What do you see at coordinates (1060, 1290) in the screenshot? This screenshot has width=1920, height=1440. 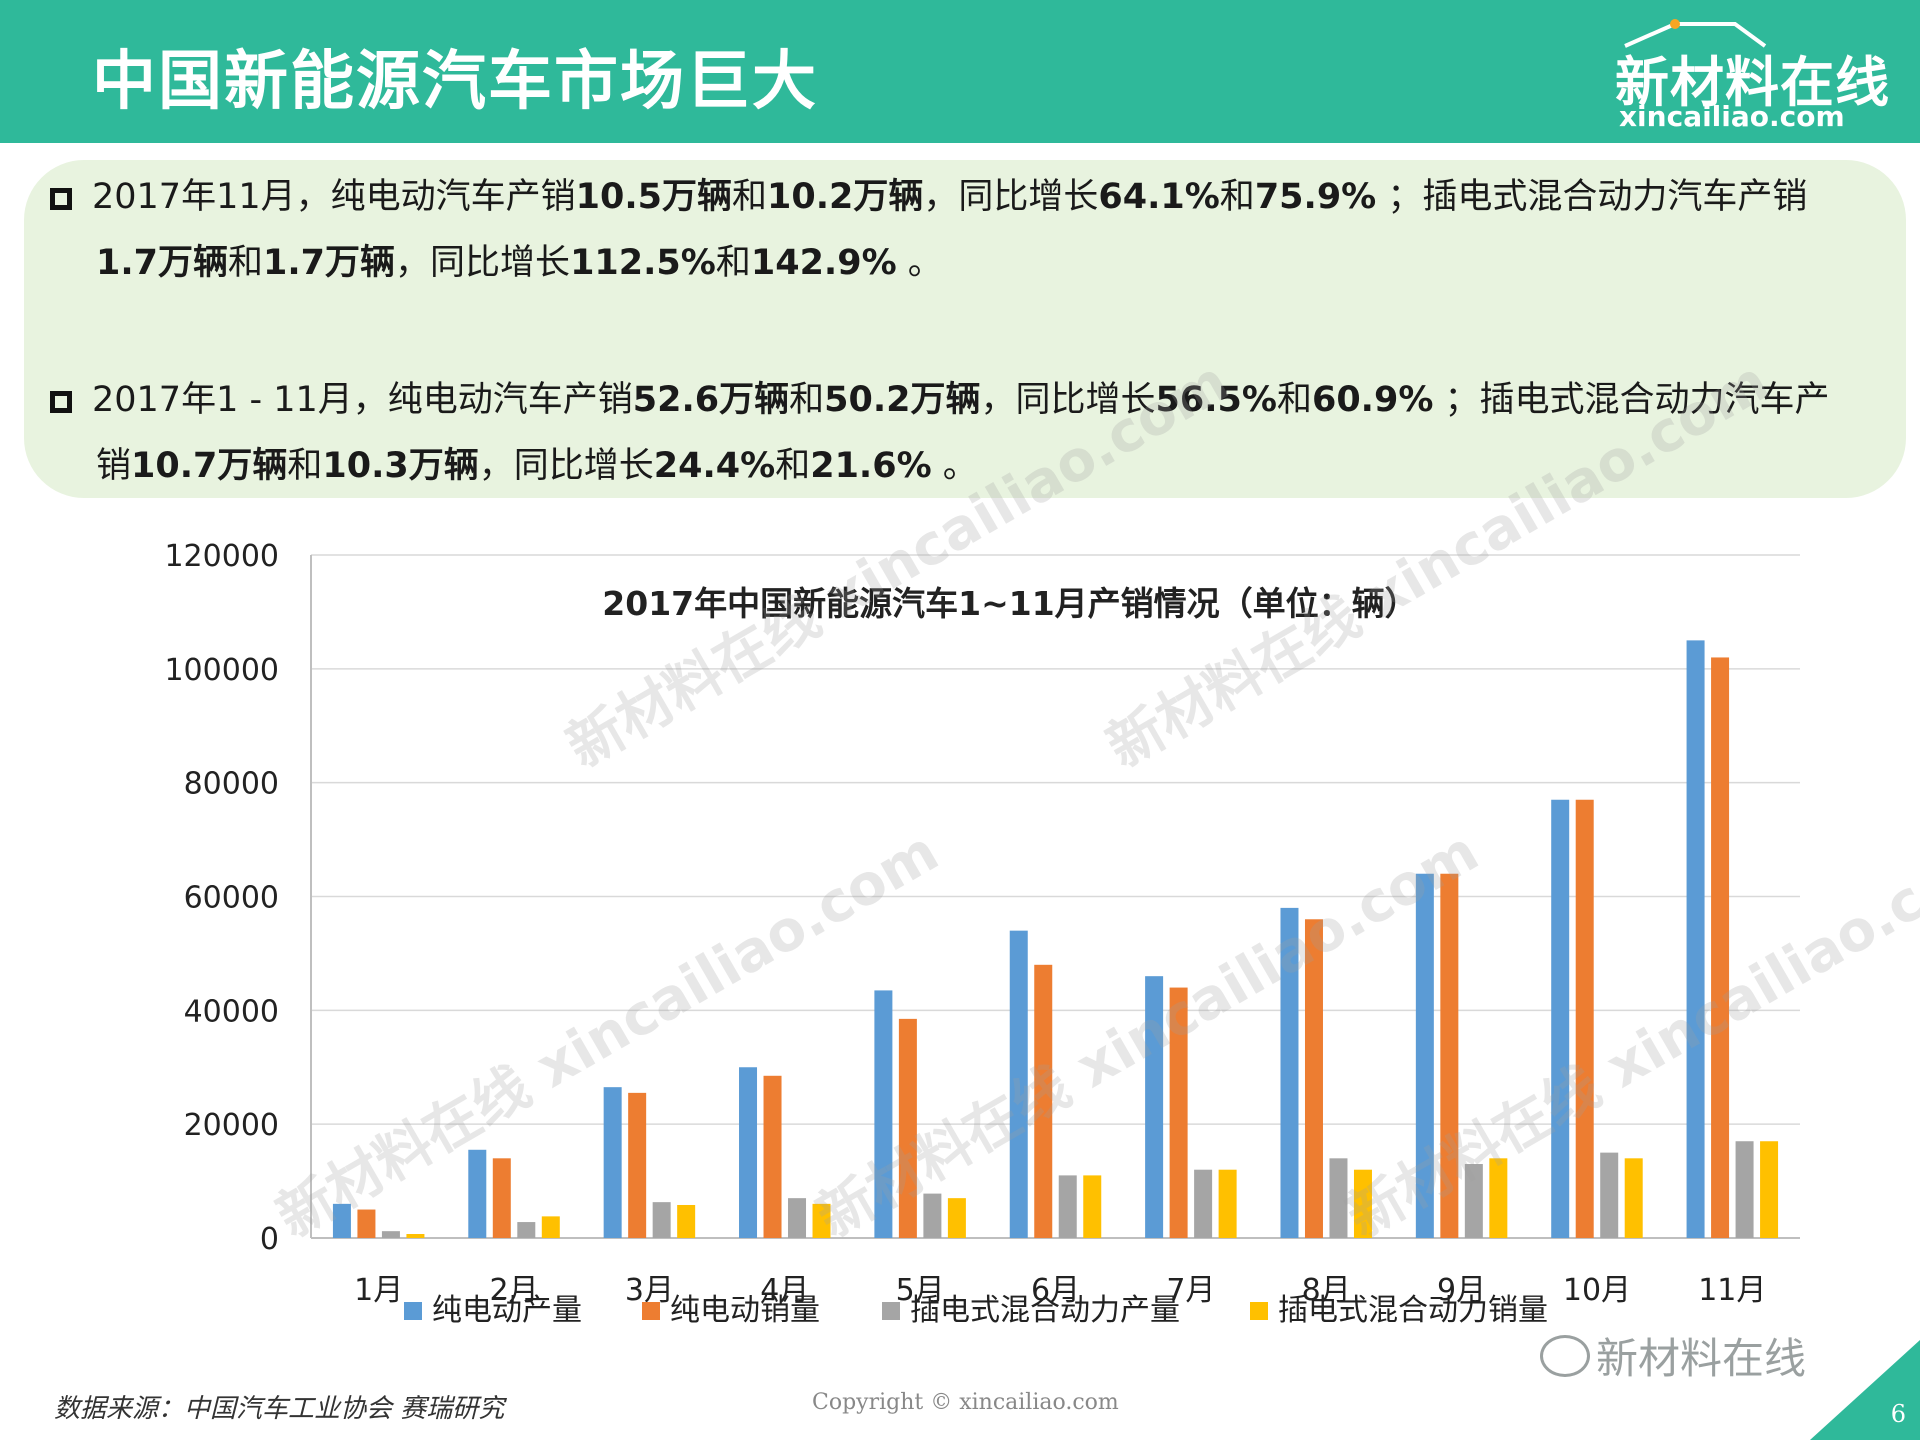 I see `x-axis-ticks: 1月 2月 3月 4月 5月 6月 7月 8月 9月 10月 11月` at bounding box center [1060, 1290].